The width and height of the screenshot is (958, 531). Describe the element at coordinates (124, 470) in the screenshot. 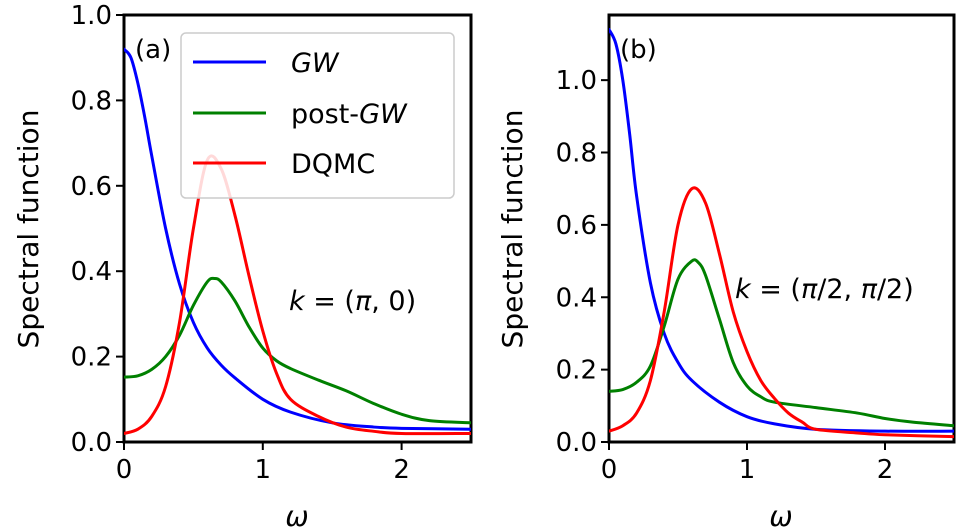

I see `panel-a-xtick-label: 0` at that location.